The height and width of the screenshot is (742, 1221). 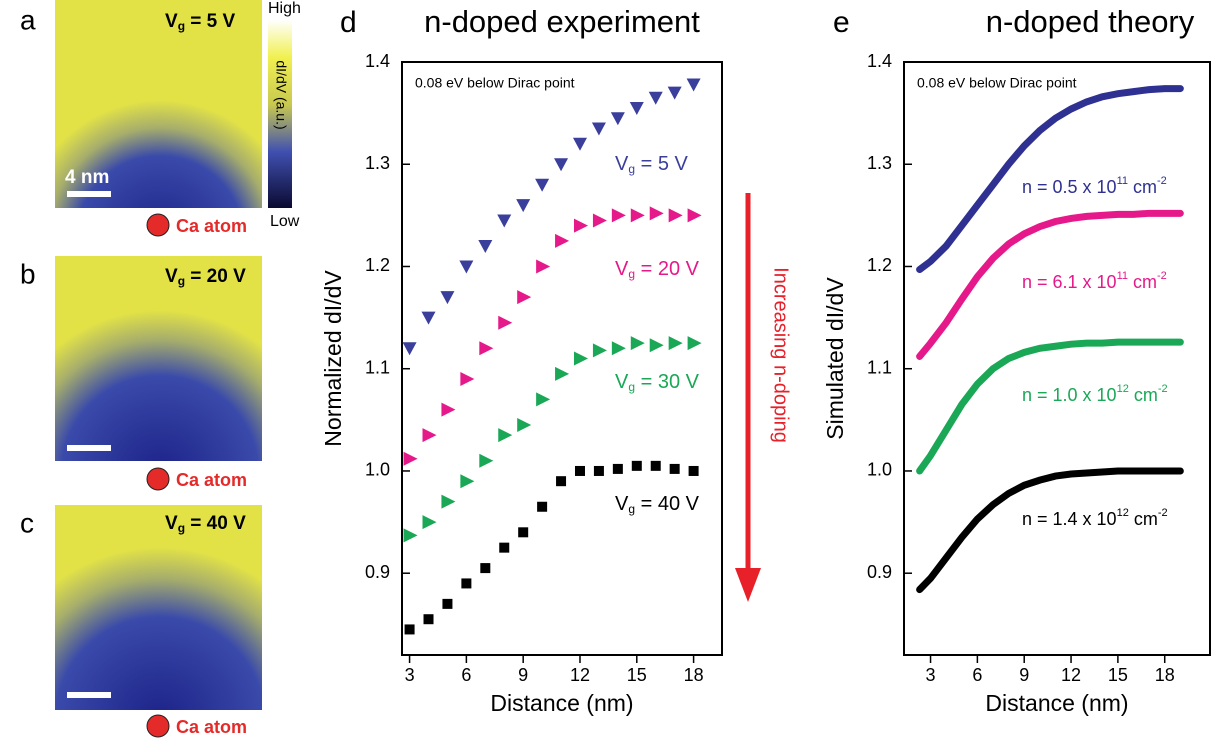 What do you see at coordinates (748, 585) in the screenshot?
I see `arrow-head` at bounding box center [748, 585].